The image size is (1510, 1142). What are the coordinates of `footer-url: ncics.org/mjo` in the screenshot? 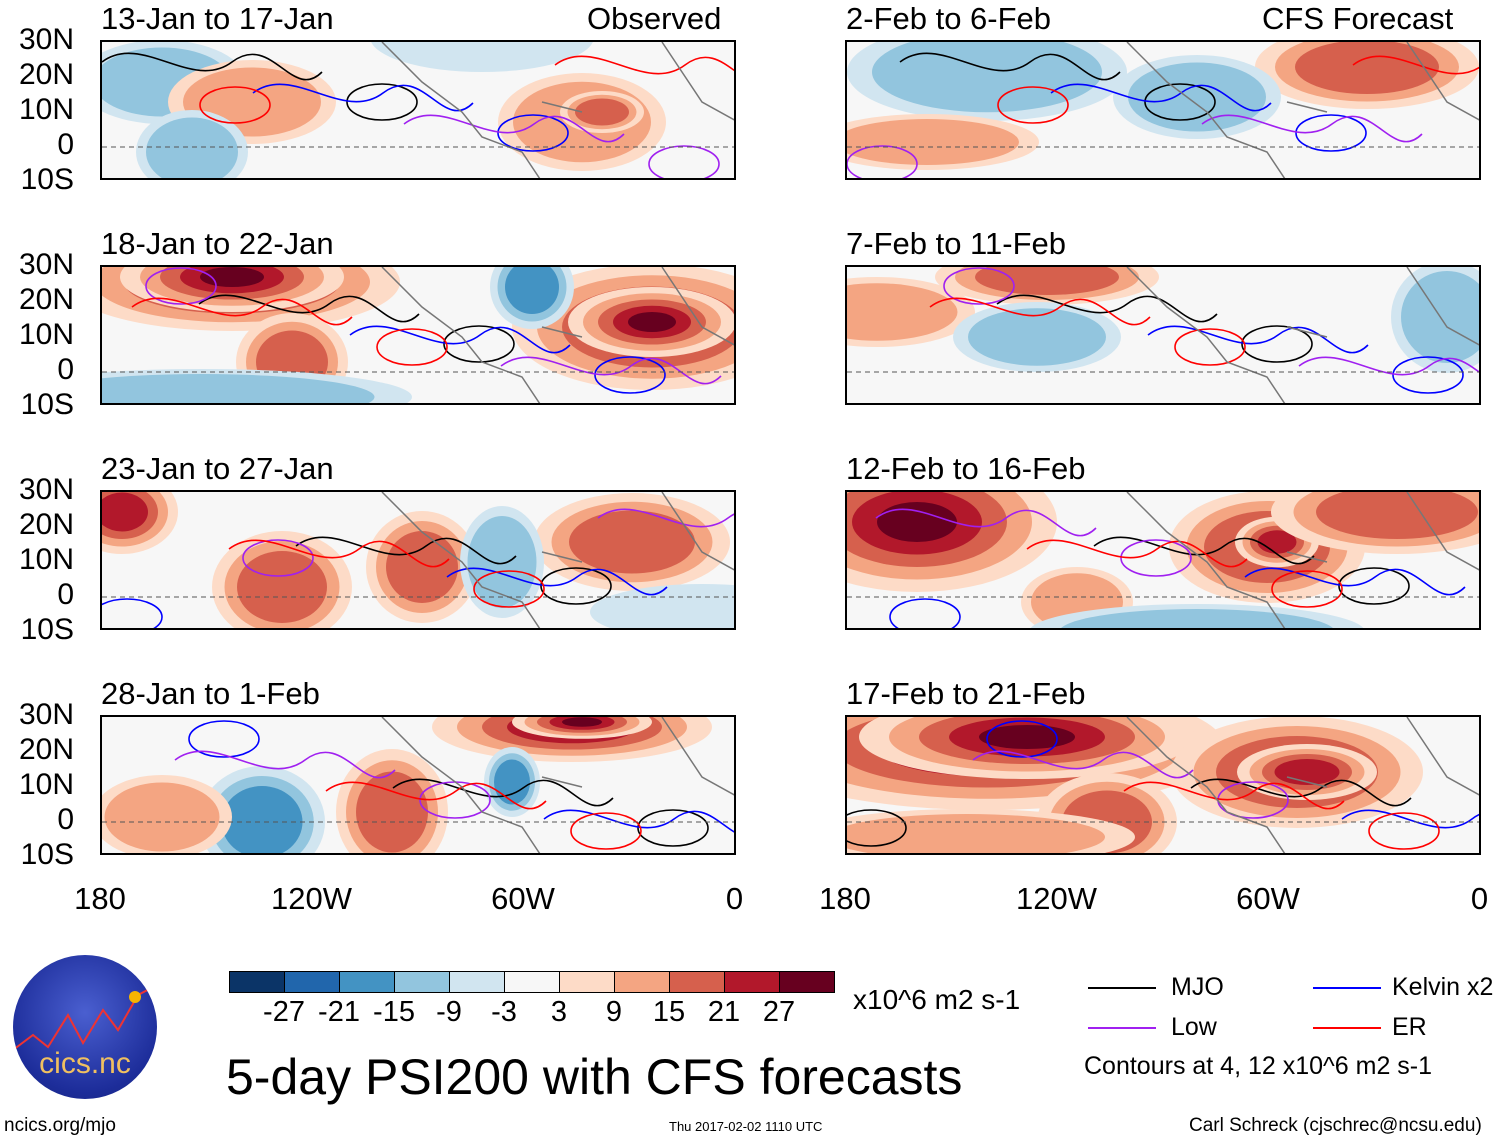 It's located at (60, 1125).